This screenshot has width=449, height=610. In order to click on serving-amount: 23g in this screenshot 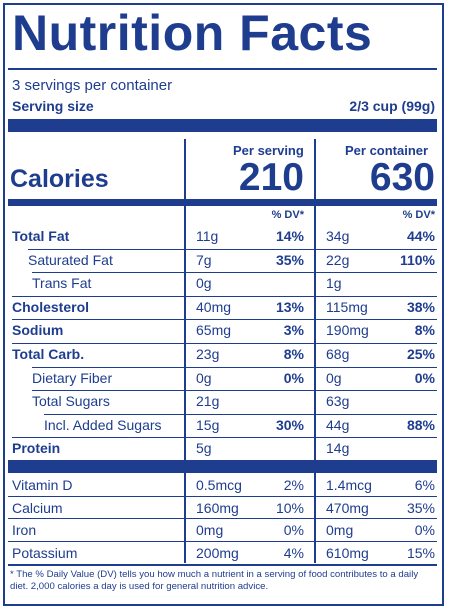, I will do `click(208, 354)`.